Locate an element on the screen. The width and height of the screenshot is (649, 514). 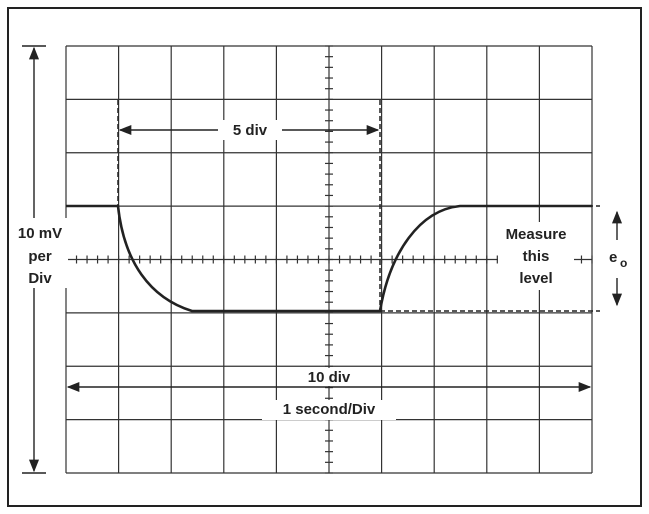
span-label: 10 div is located at coordinates (329, 377).